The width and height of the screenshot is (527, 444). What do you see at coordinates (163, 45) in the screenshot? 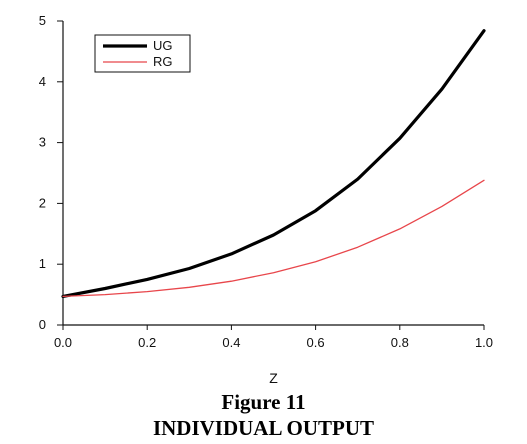
I see `legend-label-ug: UG` at bounding box center [163, 45].